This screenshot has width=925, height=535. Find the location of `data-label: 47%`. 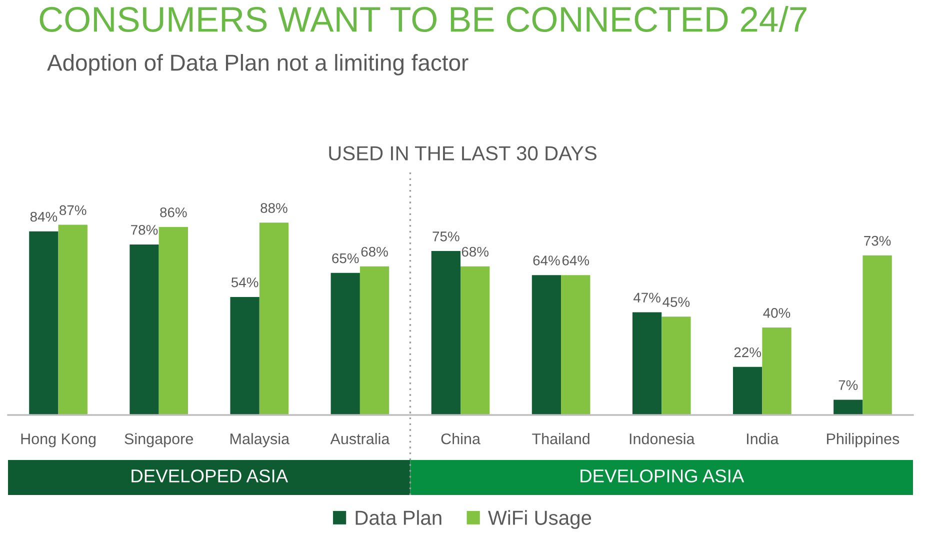

data-label: 47% is located at coordinates (646, 297).